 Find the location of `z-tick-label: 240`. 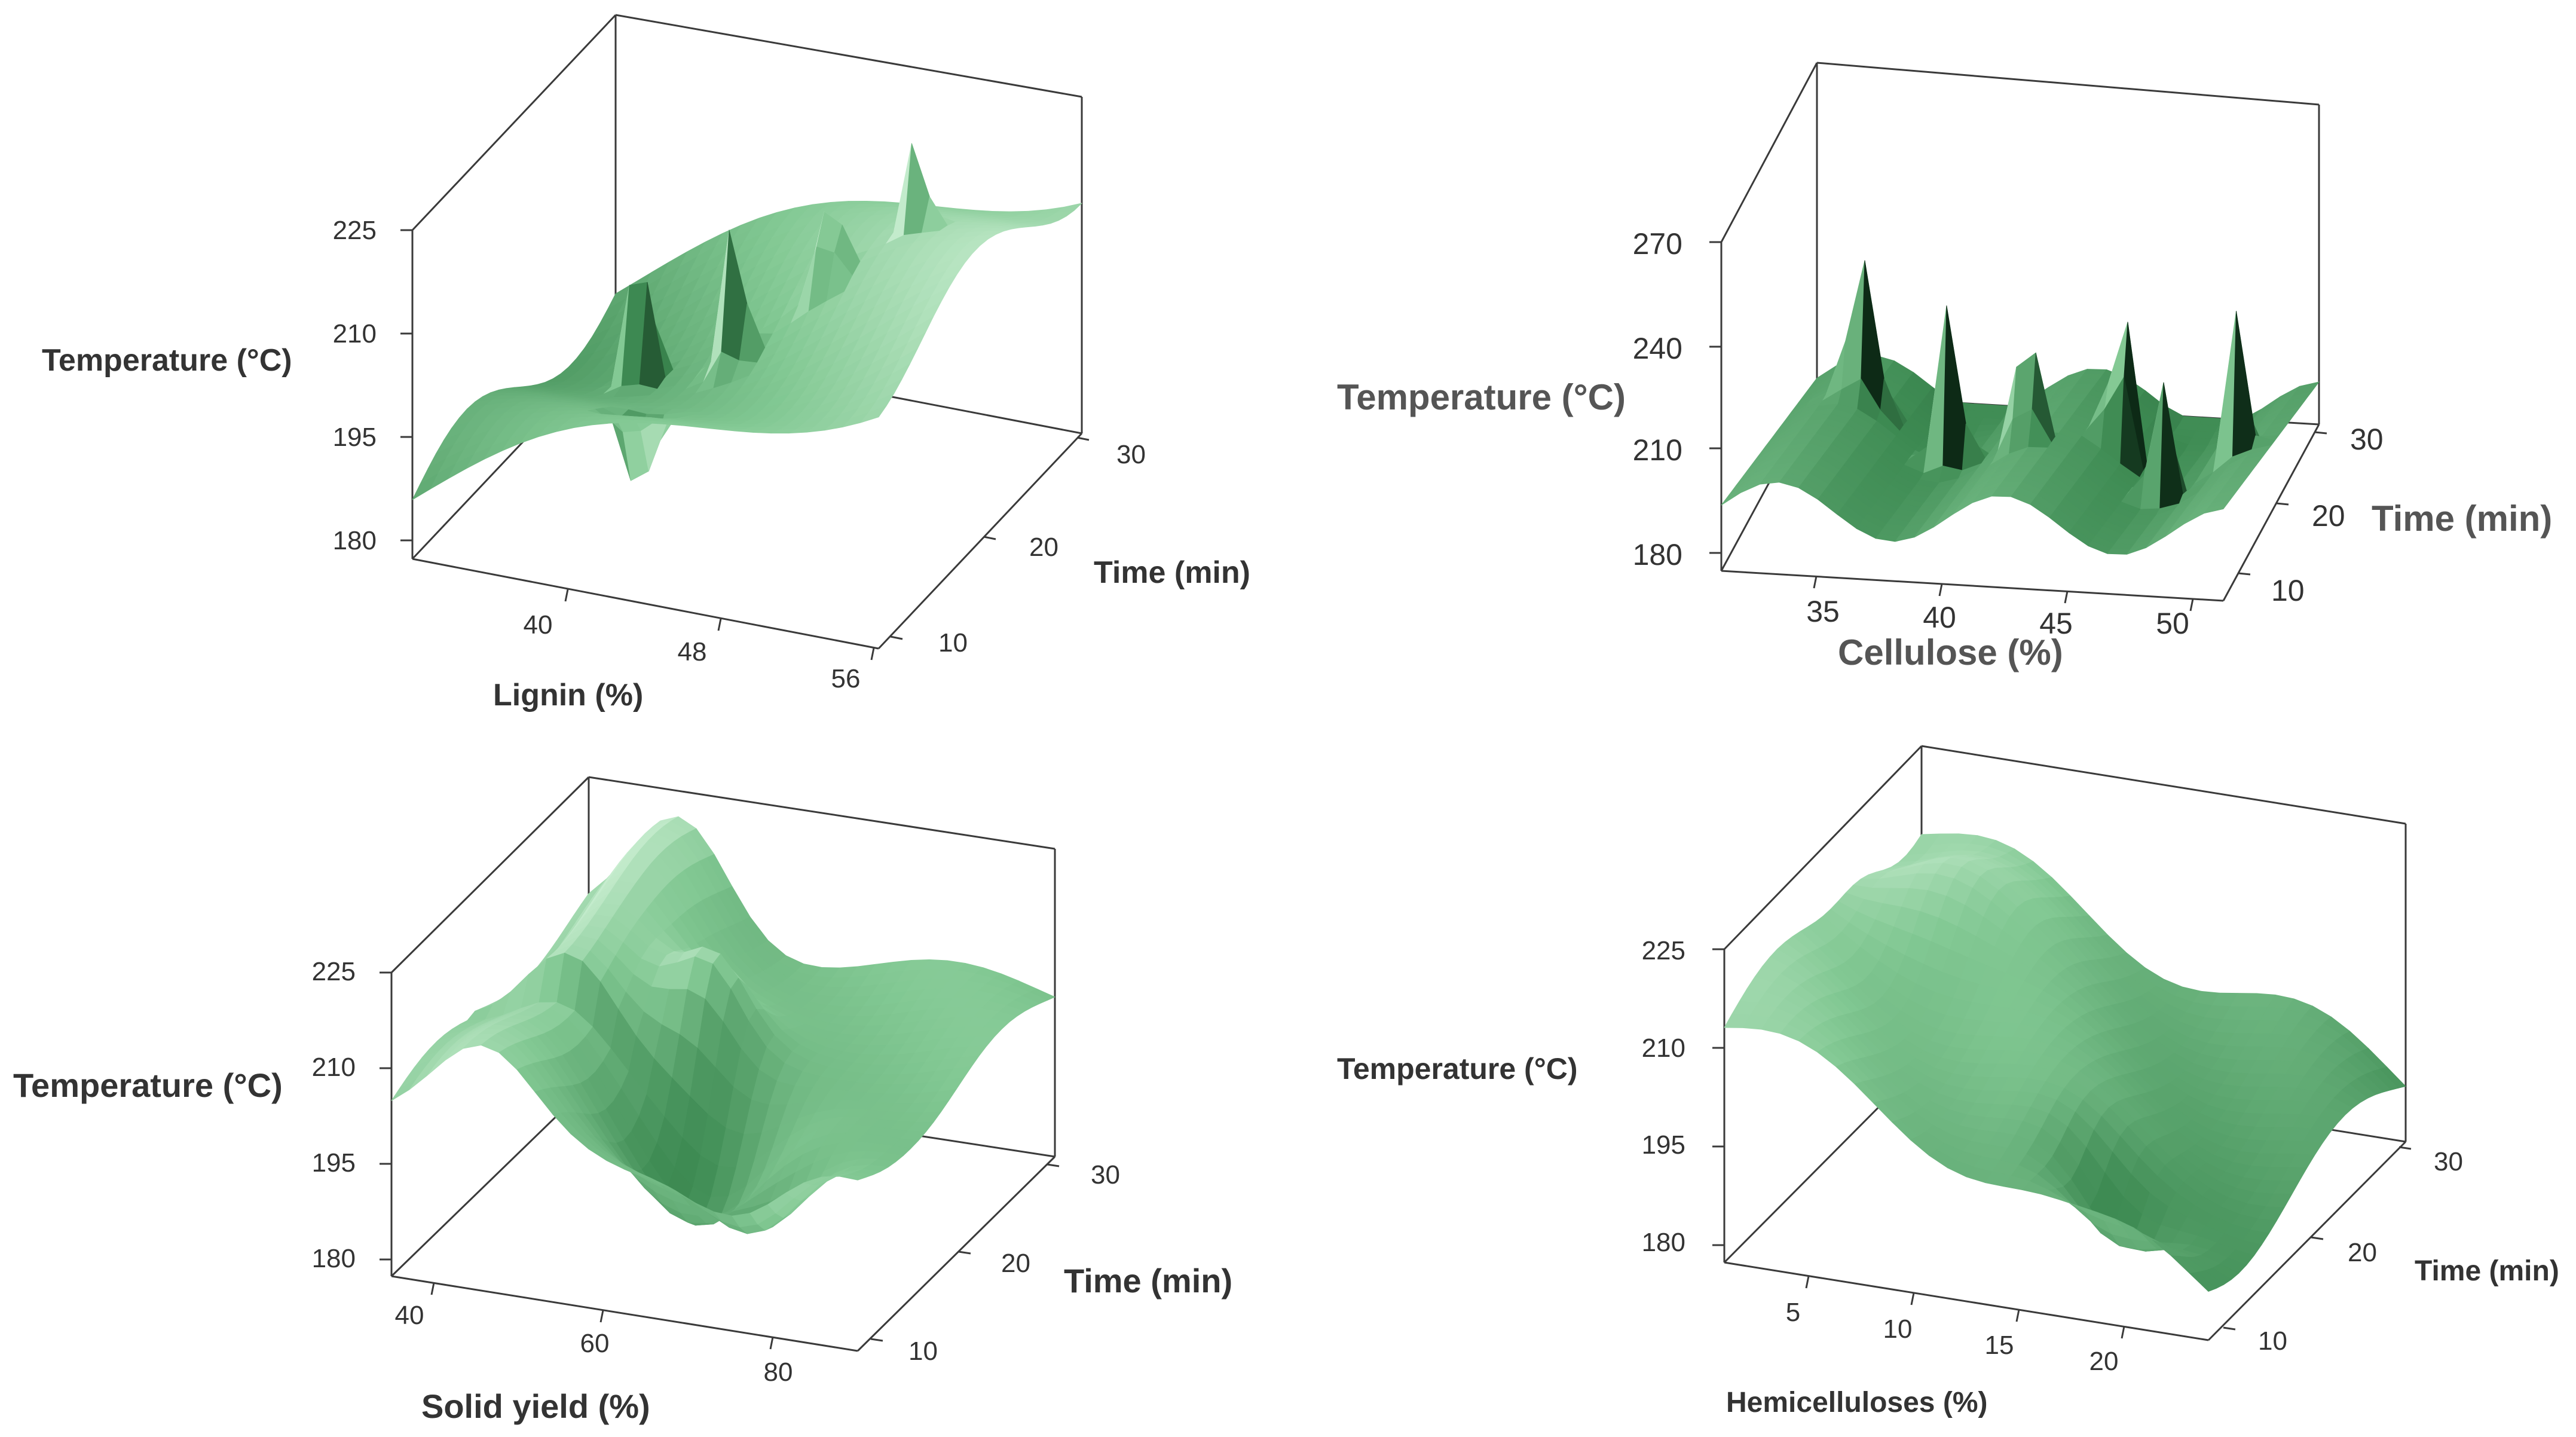

z-tick-label: 240 is located at coordinates (1657, 348).